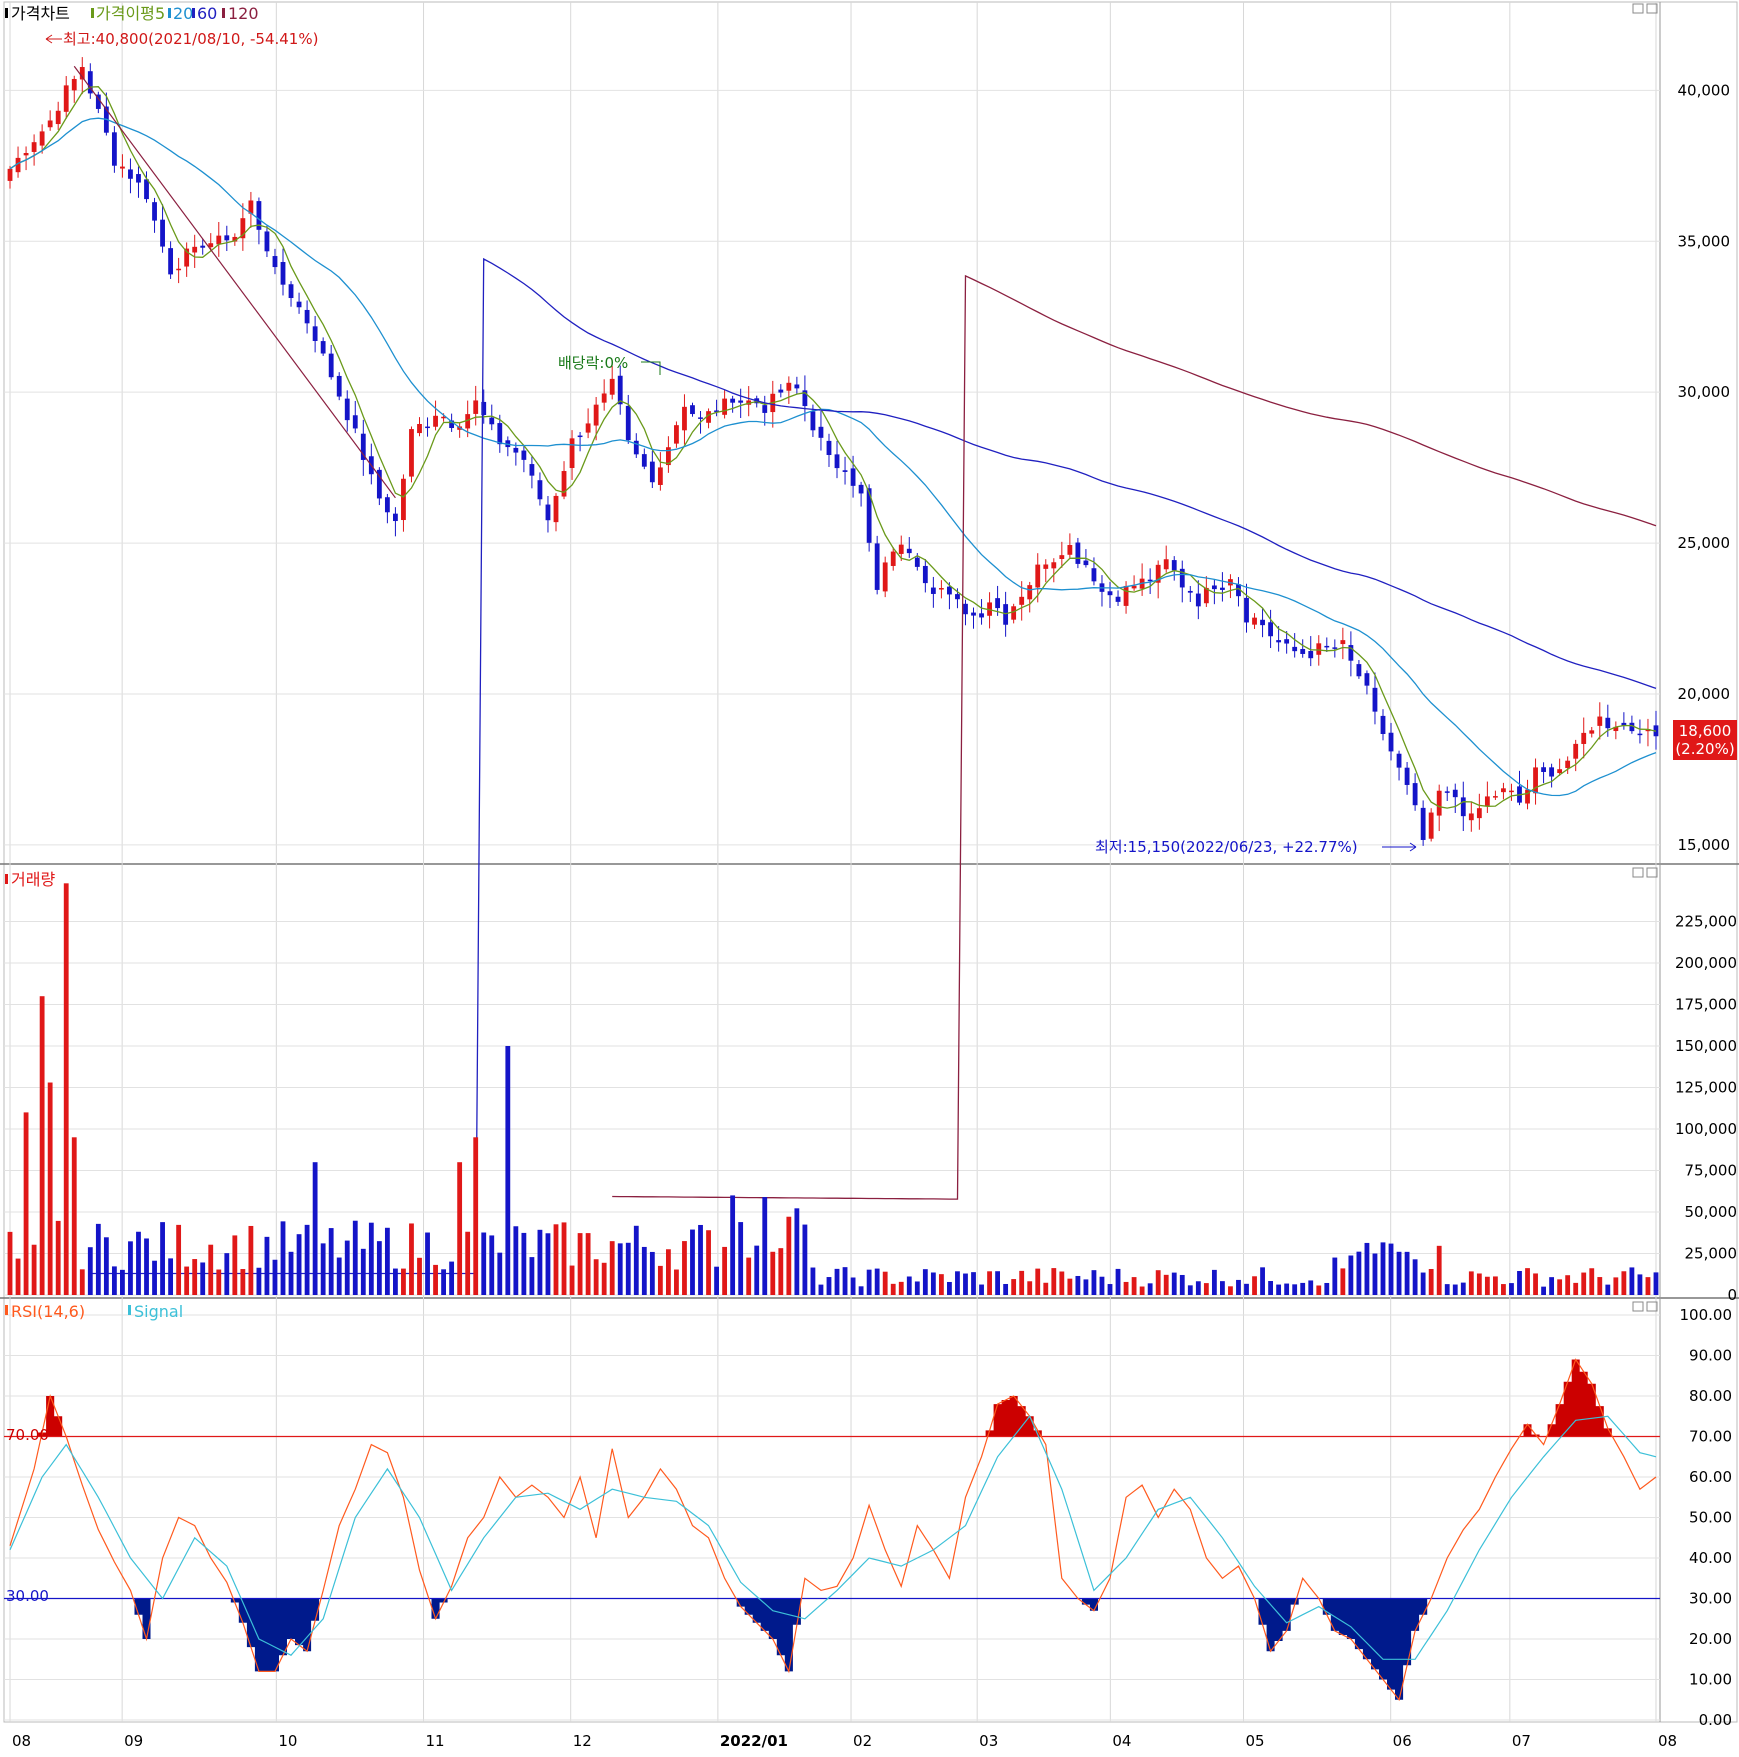  Describe the element at coordinates (6, 13) in the screenshot. I see `price-legend-marker` at that location.